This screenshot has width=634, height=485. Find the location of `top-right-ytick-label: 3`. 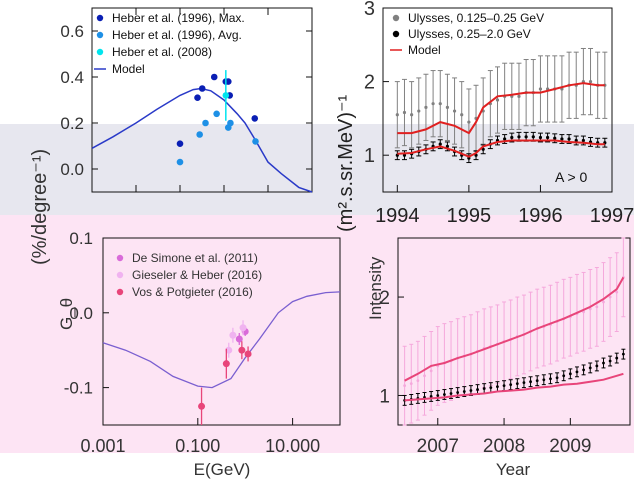

top-right-ytick-label: 3 is located at coordinates (369, 10).